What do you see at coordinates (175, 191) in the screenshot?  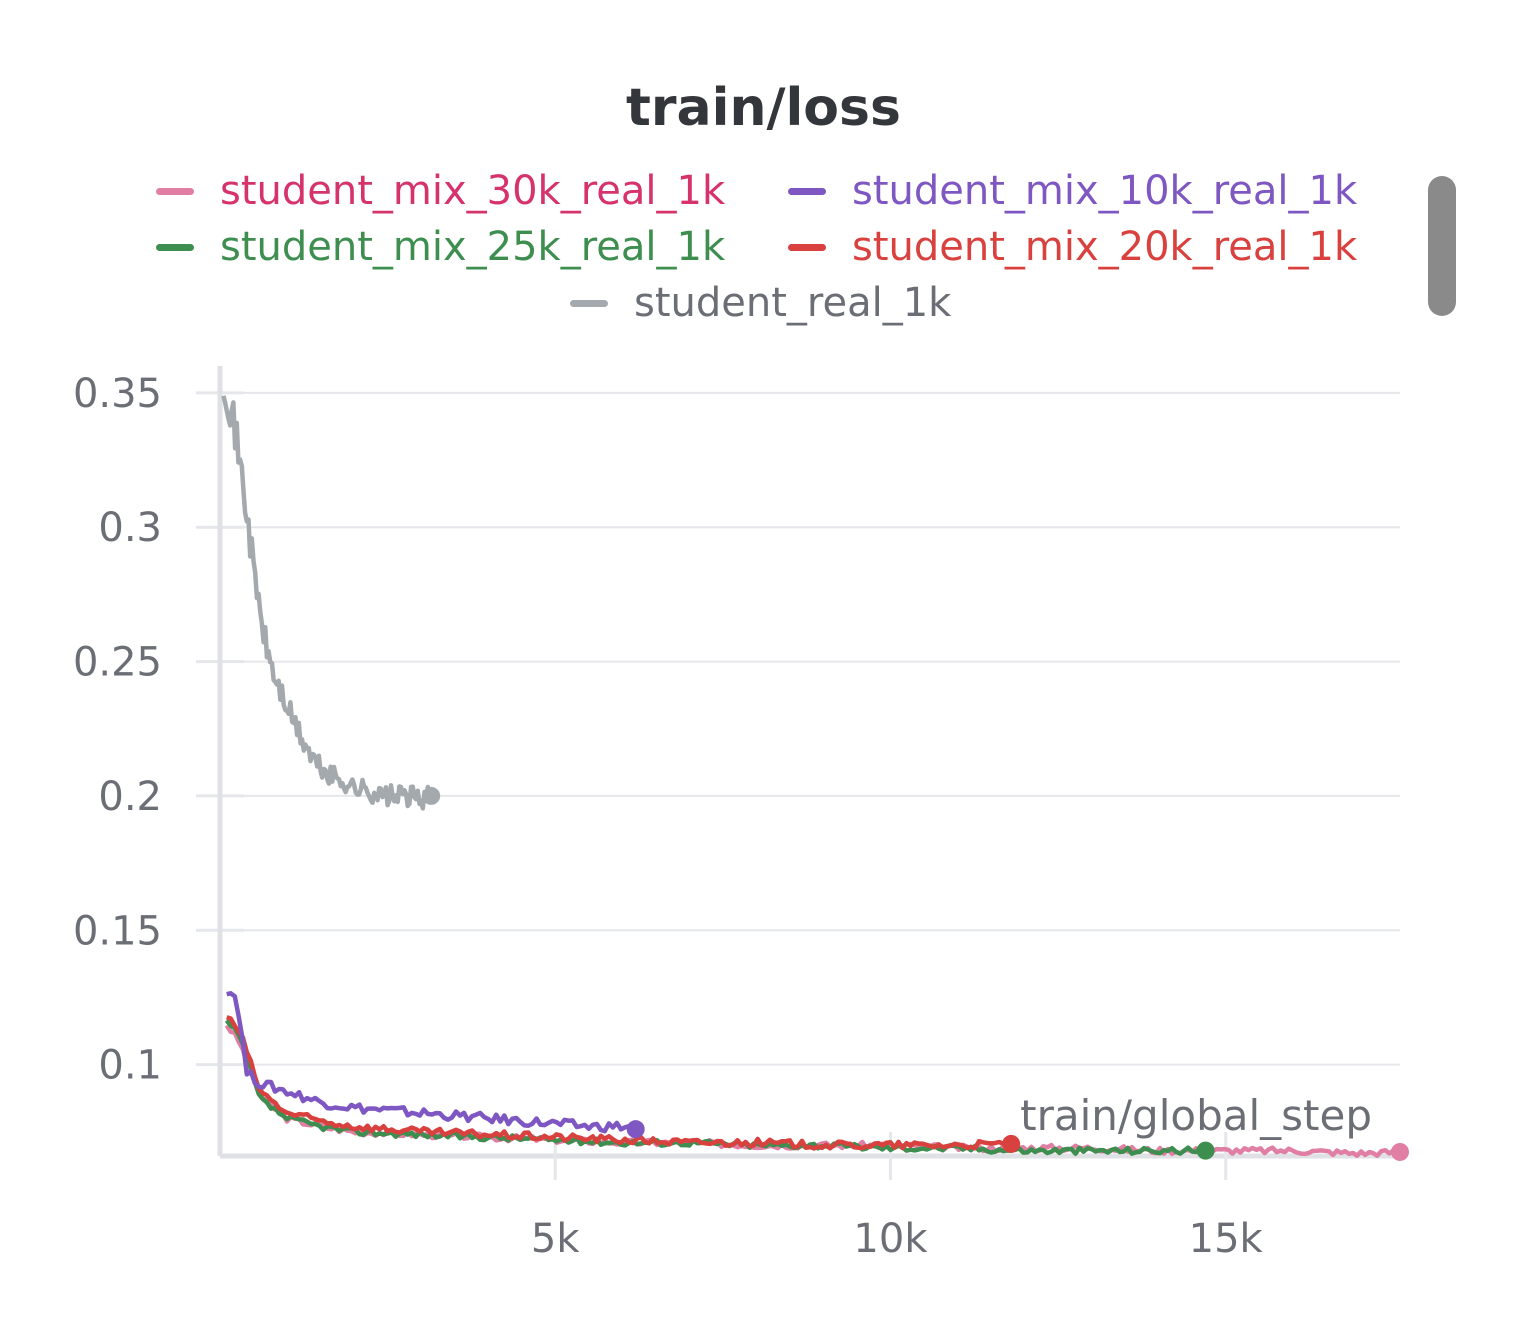 I see `legend-swatch-mix-30k` at bounding box center [175, 191].